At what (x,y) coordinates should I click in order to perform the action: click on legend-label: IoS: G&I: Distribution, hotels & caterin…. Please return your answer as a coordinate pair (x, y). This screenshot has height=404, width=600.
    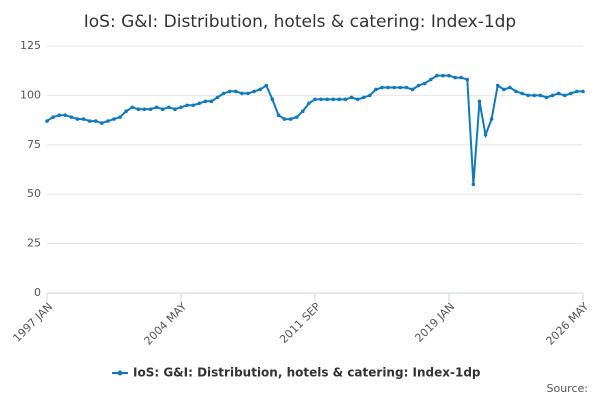
    Looking at the image, I should click on (307, 373).